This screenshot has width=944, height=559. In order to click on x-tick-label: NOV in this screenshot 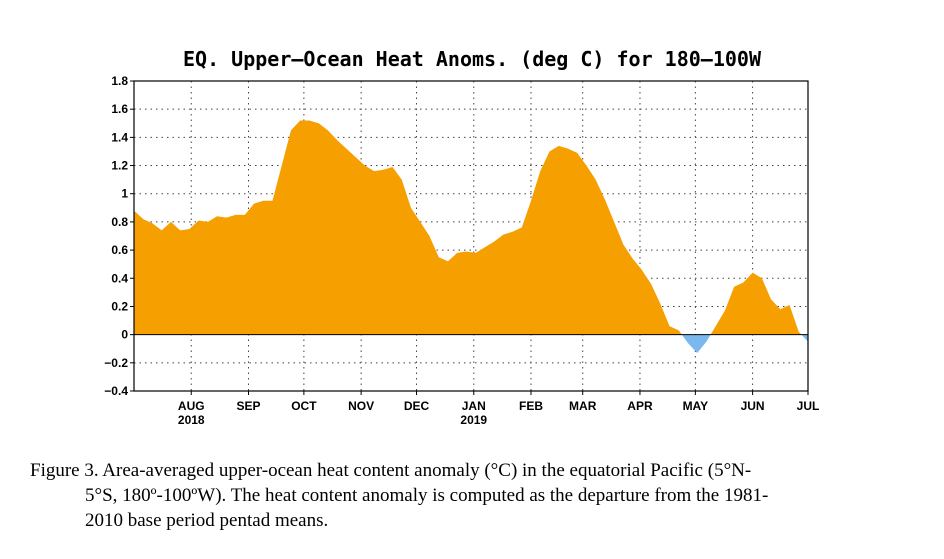, I will do `click(361, 406)`.